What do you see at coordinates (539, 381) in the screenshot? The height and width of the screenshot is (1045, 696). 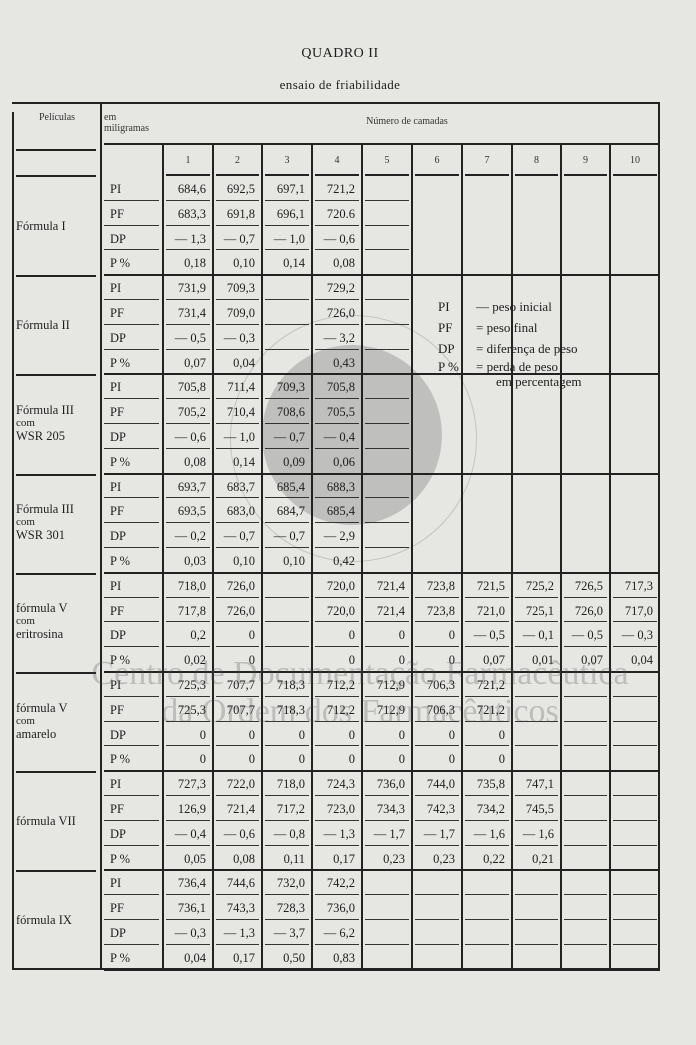 I see `legend-item: em percentagem` at bounding box center [539, 381].